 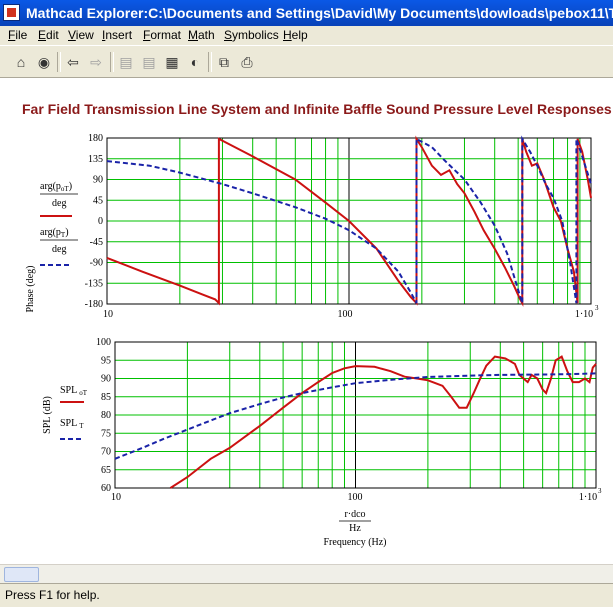 What do you see at coordinates (94, 304) in the screenshot?
I see `y-tick-label: -180` at bounding box center [94, 304].